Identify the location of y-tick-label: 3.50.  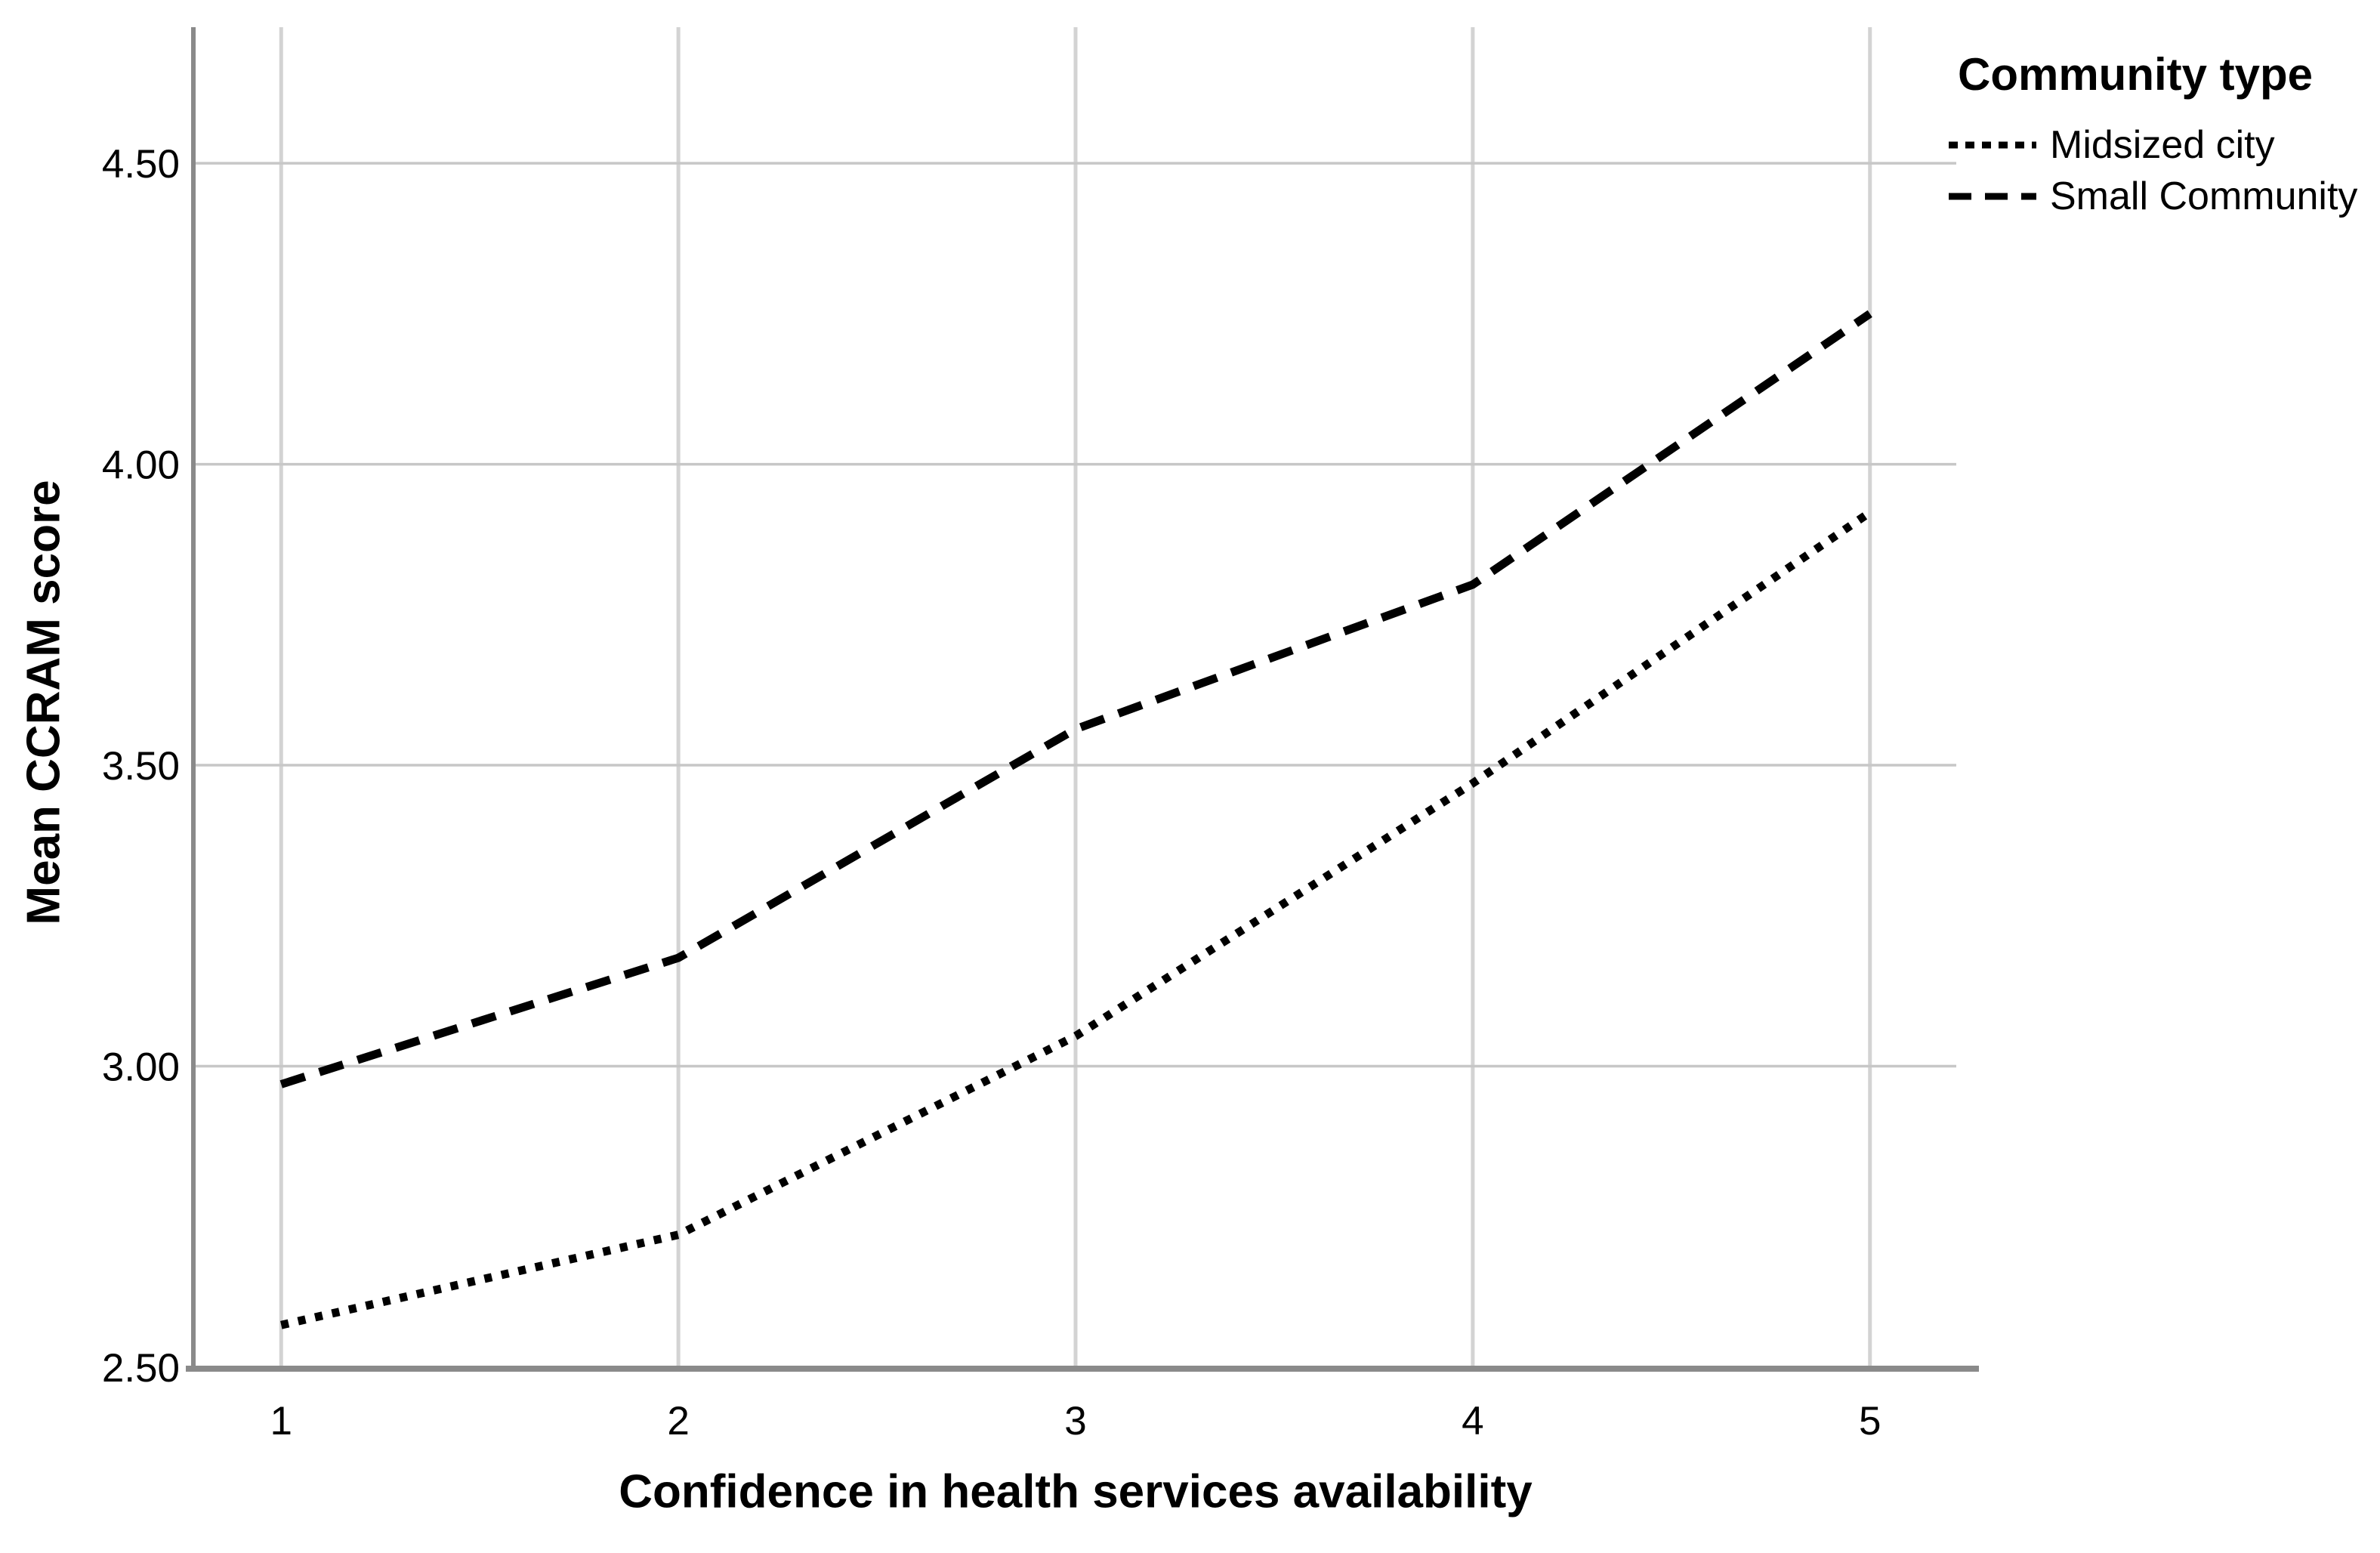
(141, 766).